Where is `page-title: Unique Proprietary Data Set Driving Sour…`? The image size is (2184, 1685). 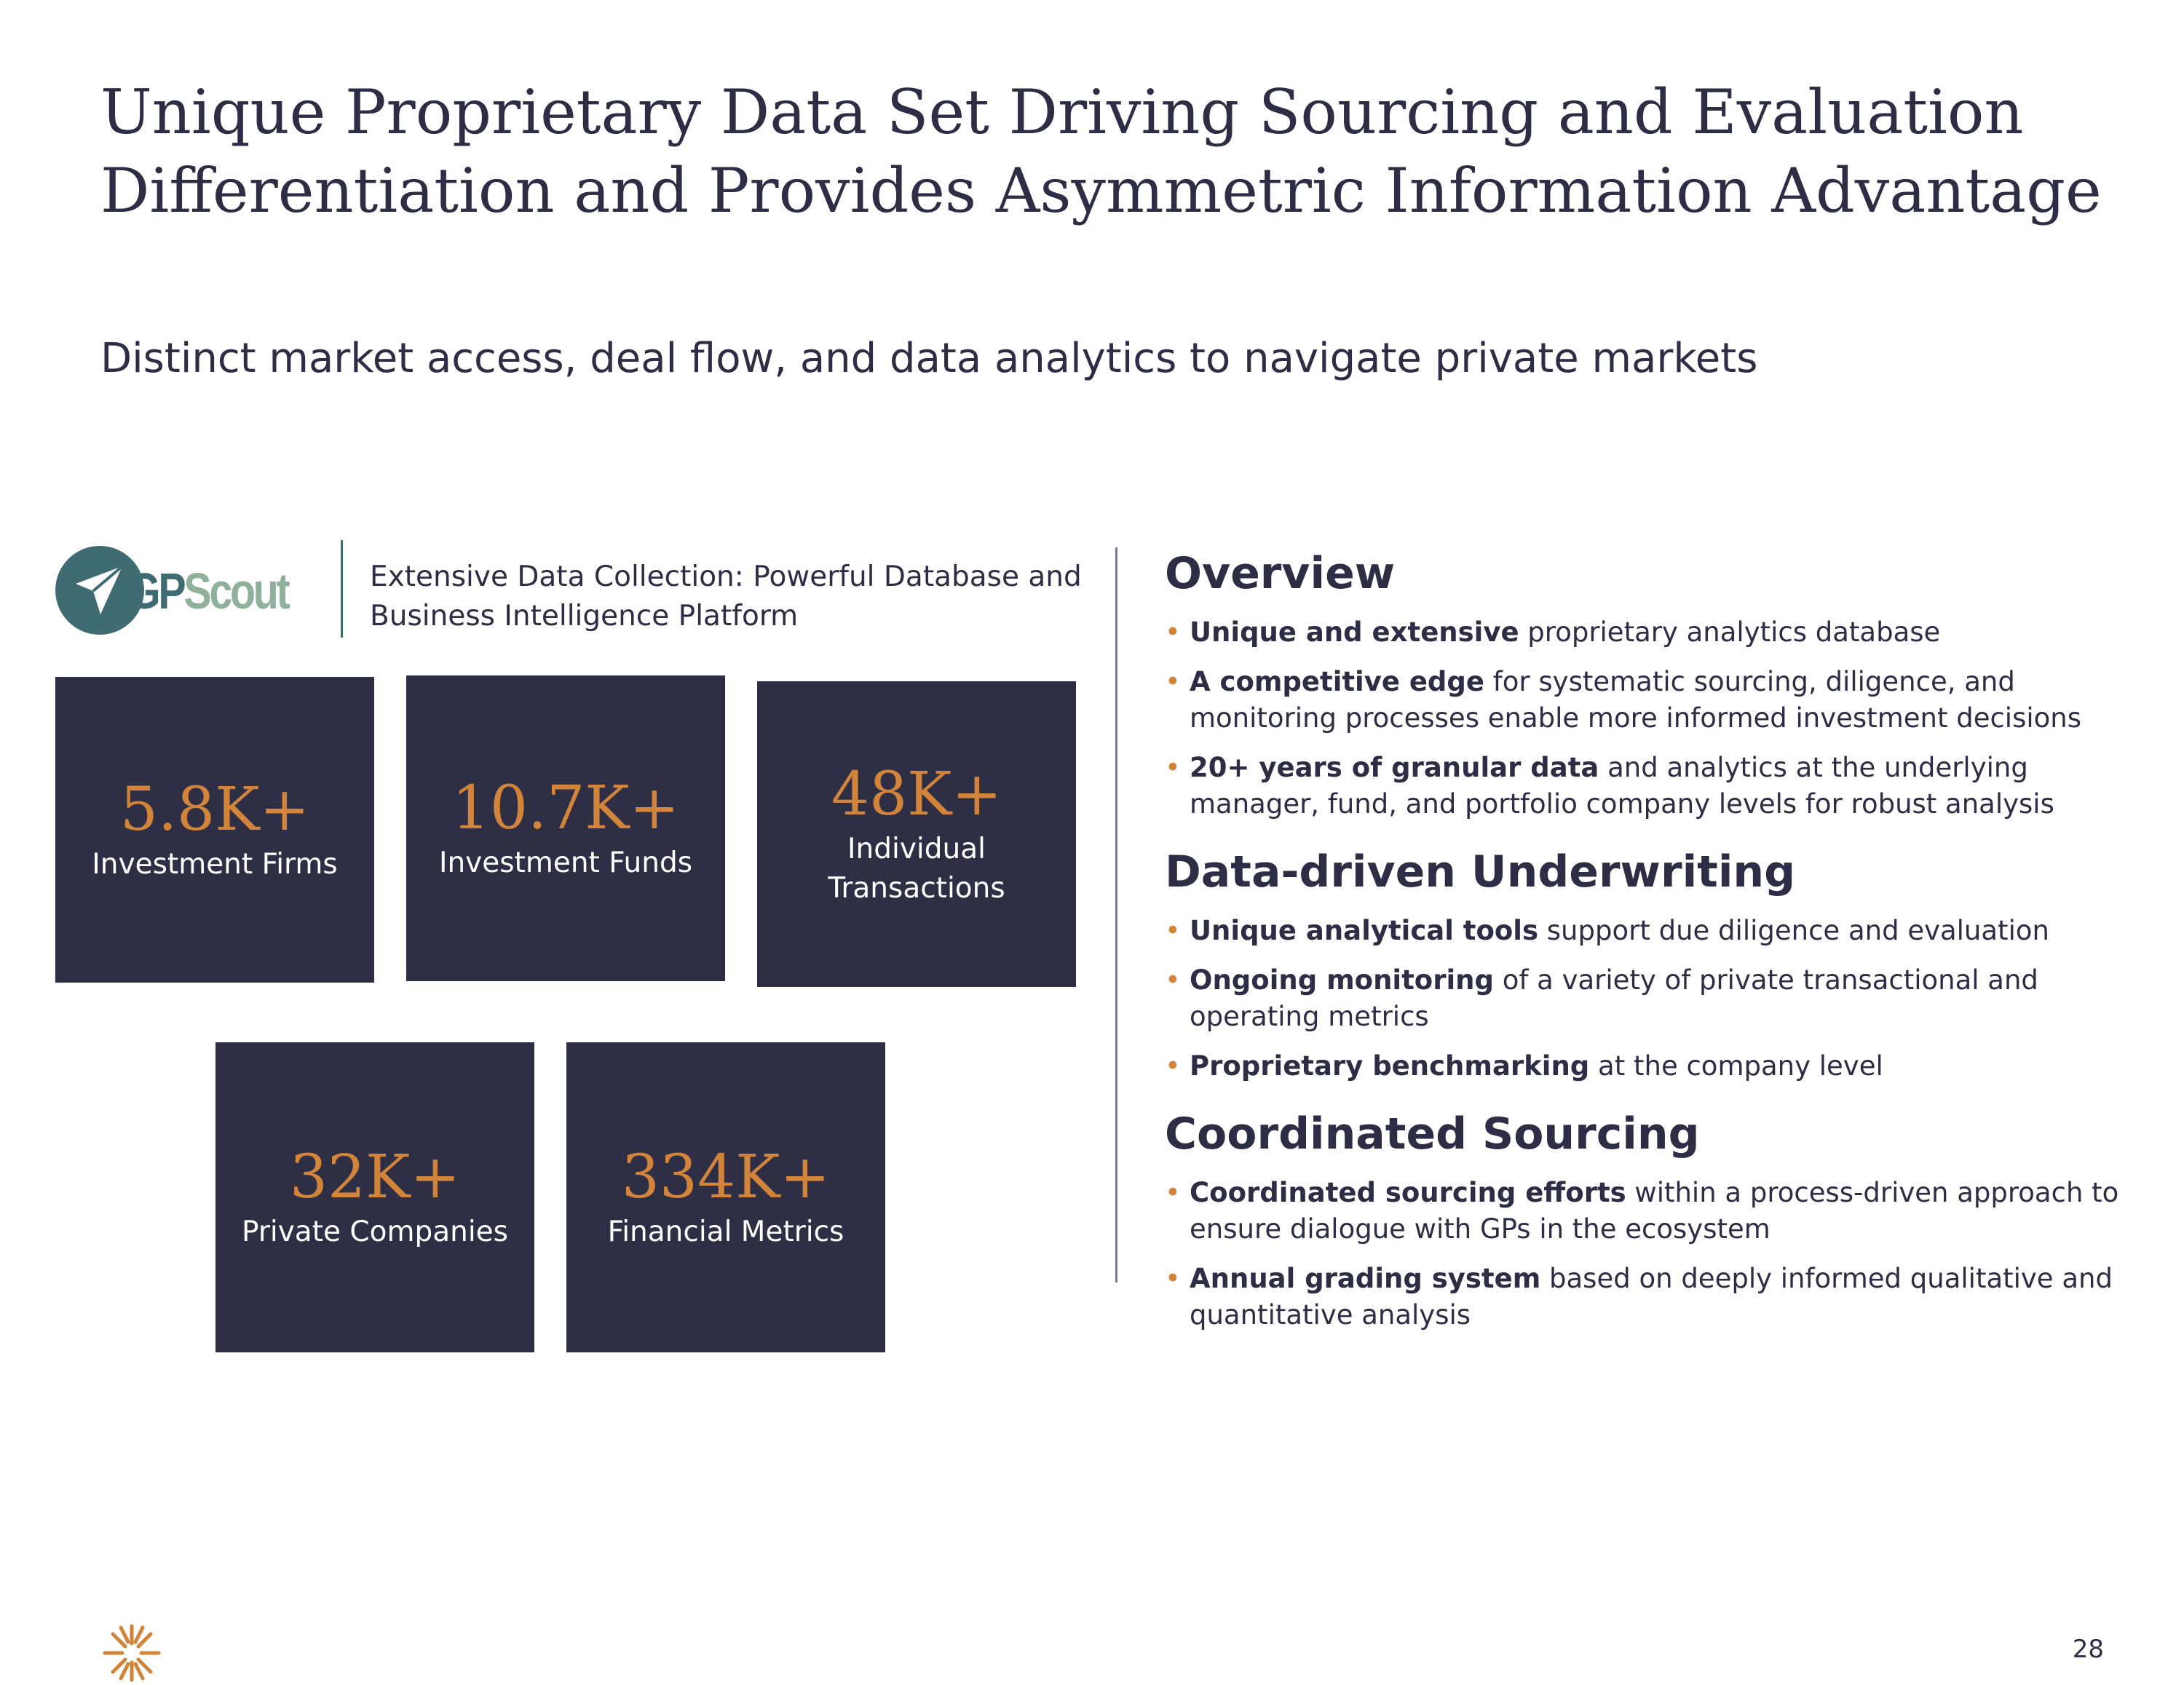 page-title: Unique Proprietary Data Set Driving Sour… is located at coordinates (1105, 151).